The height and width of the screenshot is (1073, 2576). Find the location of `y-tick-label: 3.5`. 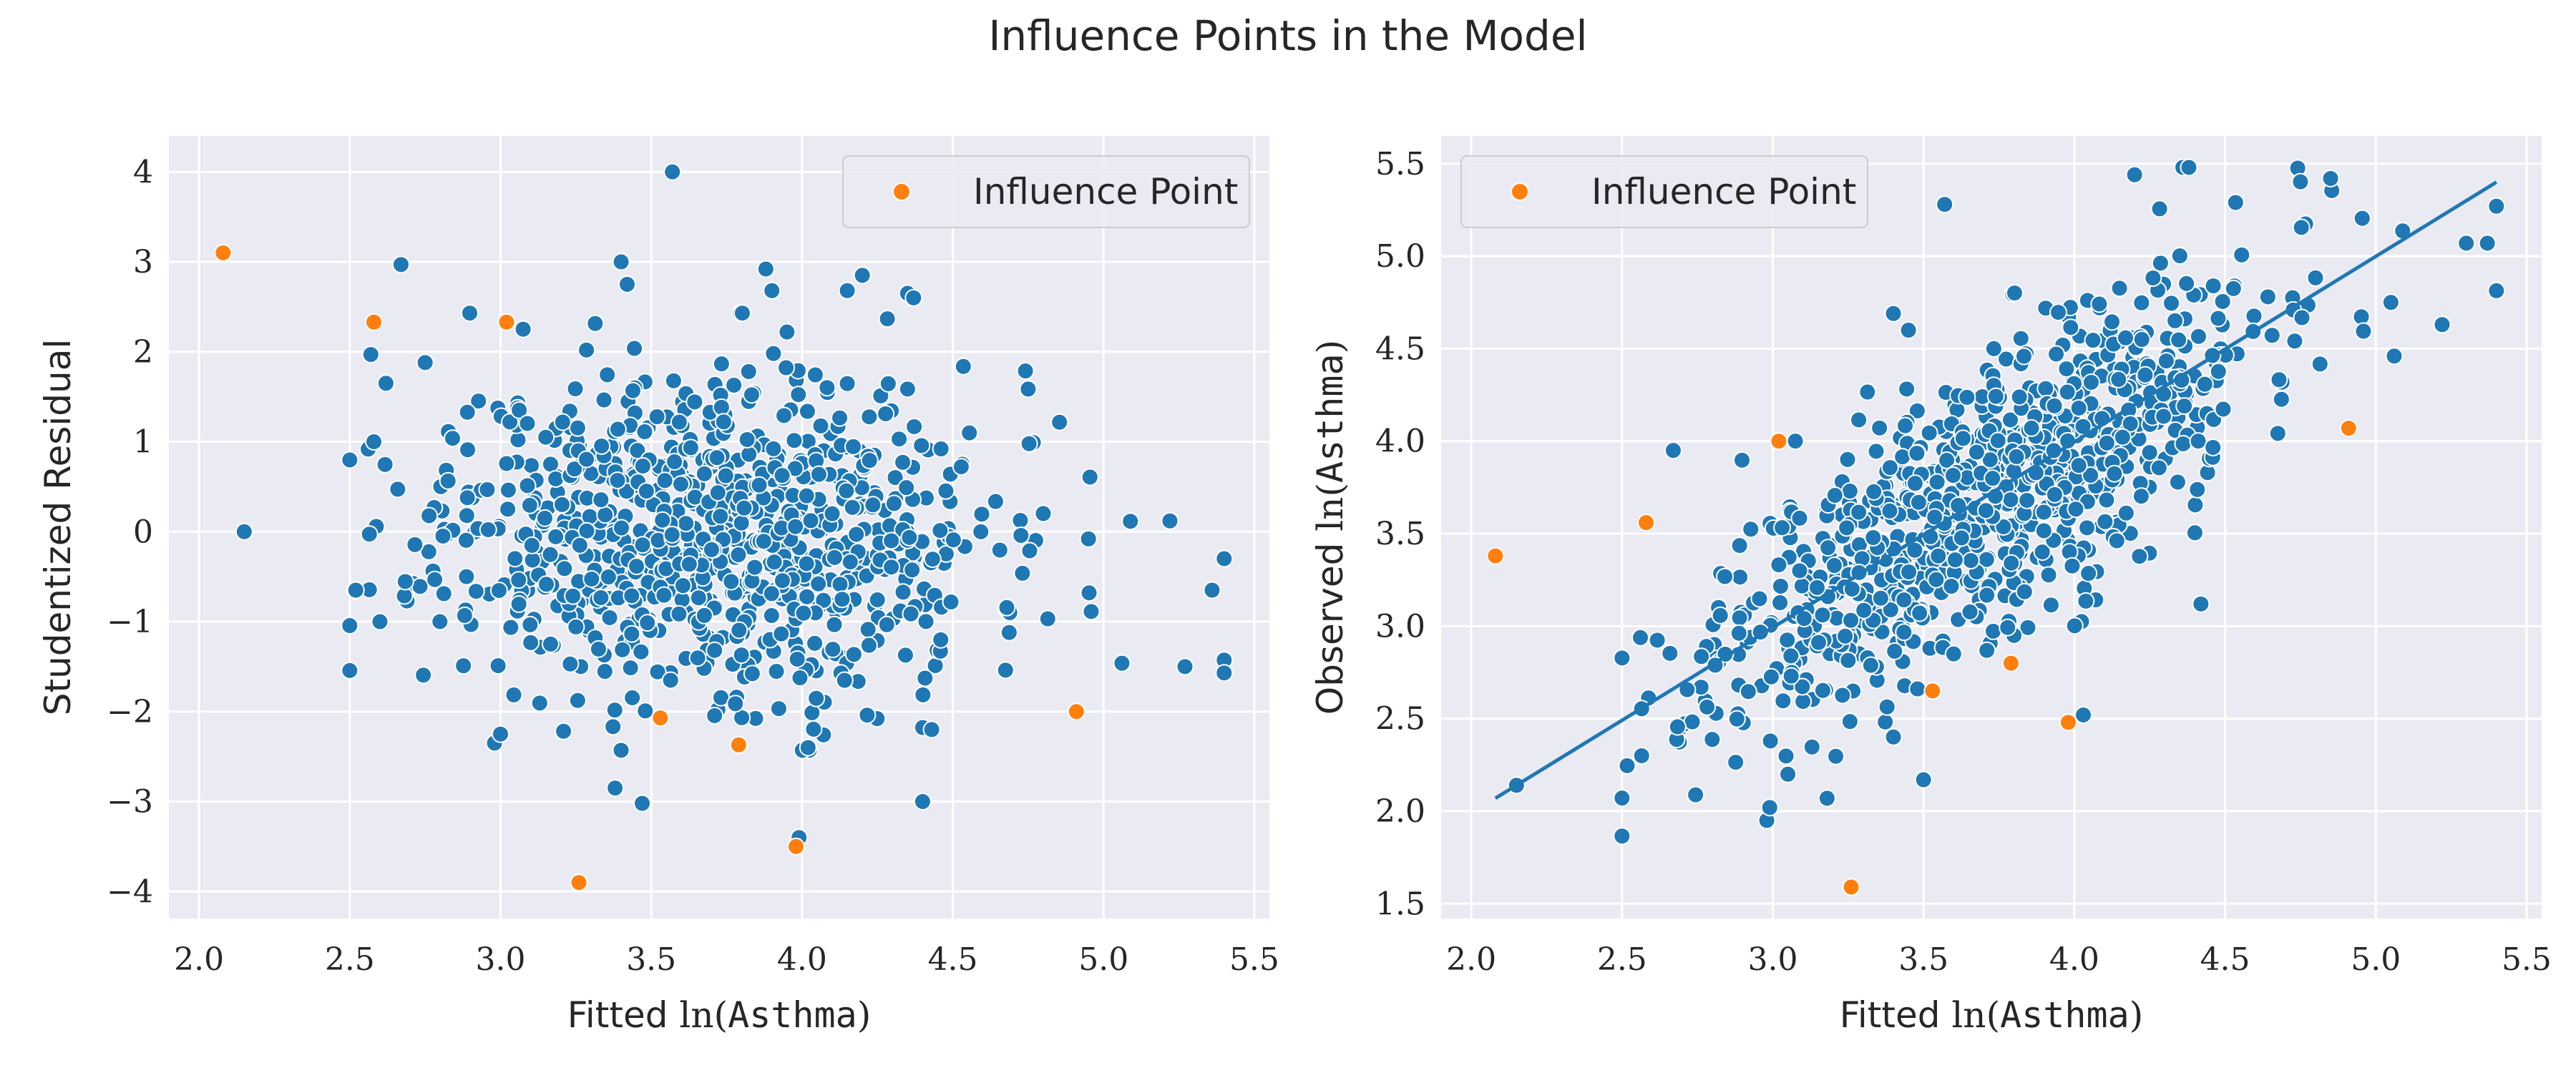

y-tick-label: 3.5 is located at coordinates (1400, 534).